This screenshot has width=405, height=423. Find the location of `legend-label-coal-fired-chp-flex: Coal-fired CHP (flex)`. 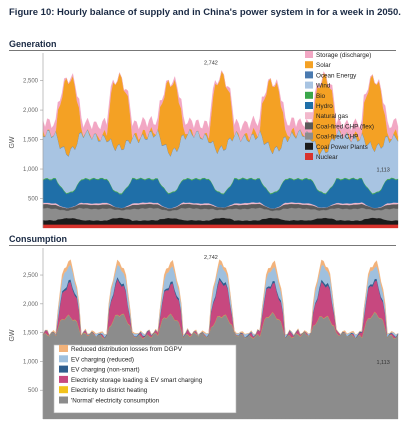

legend-label-coal-fired-chp-flex: Coal-fired CHP (flex) is located at coordinates (345, 126).